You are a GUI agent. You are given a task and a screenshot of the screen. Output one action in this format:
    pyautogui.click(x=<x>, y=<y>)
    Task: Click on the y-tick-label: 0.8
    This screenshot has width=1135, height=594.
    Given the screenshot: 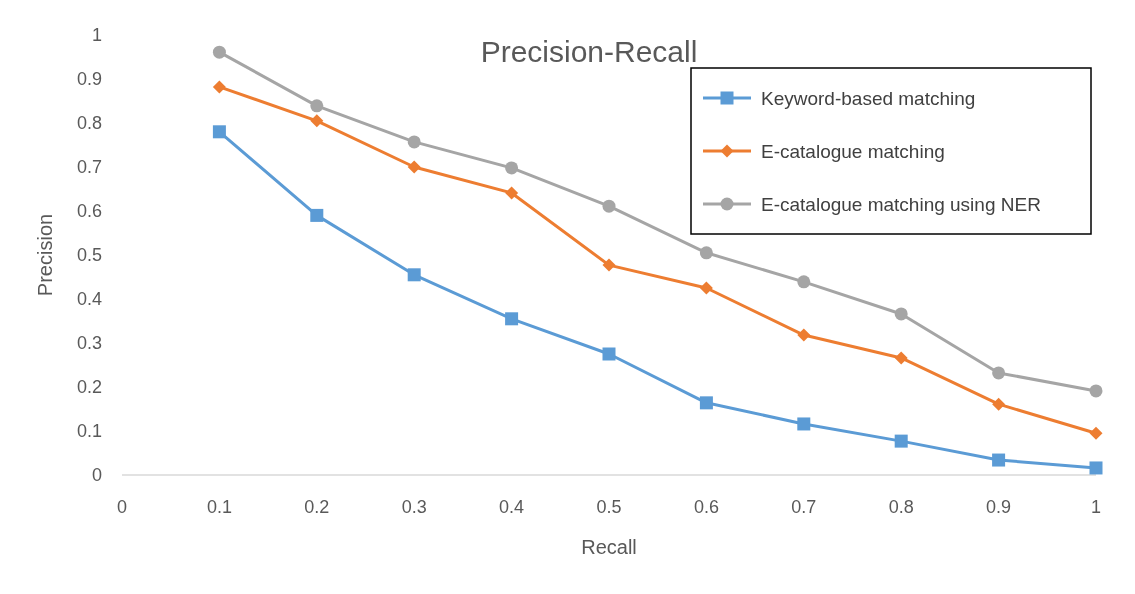 What is the action you would take?
    pyautogui.click(x=89, y=123)
    